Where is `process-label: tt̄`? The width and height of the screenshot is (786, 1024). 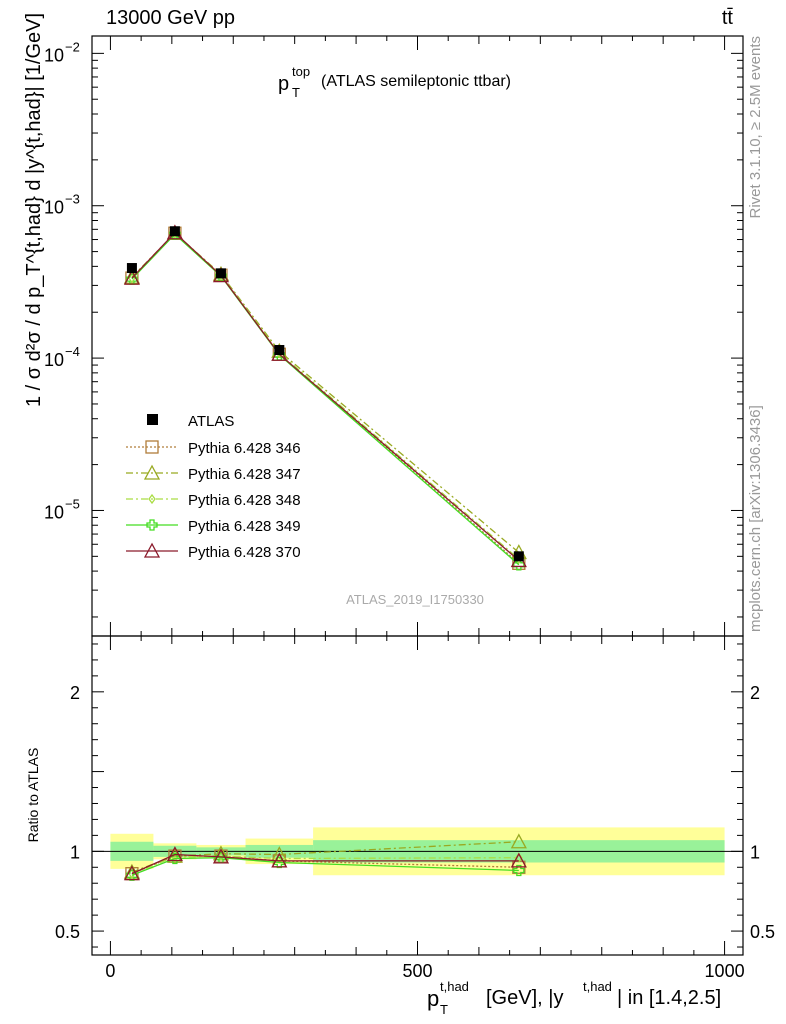 process-label: tt̄ is located at coordinates (728, 18).